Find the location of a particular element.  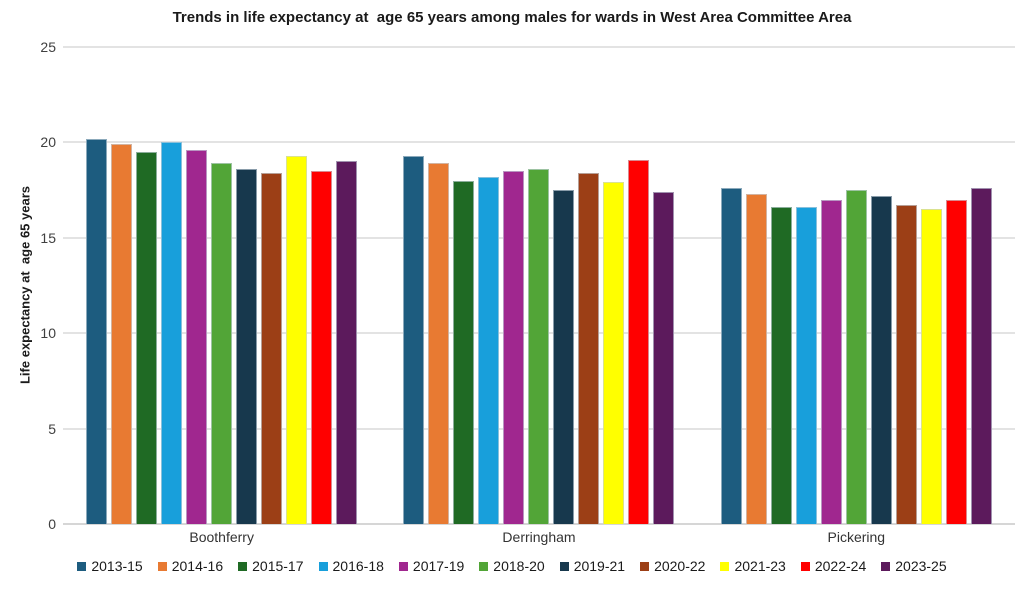

bar-2023-25-derringham is located at coordinates (664, 358).